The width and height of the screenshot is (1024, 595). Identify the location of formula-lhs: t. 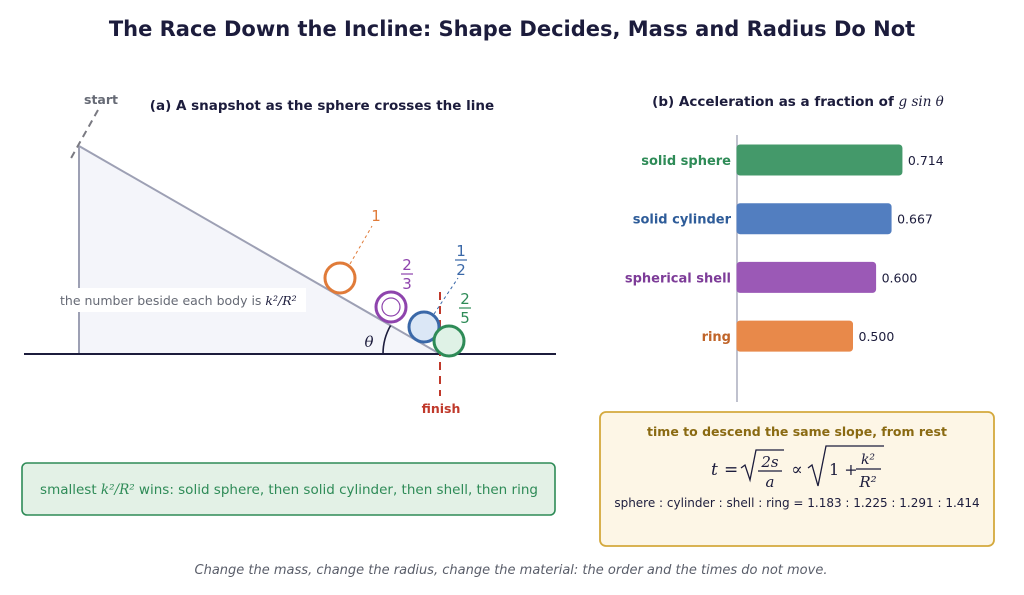
(714, 470).